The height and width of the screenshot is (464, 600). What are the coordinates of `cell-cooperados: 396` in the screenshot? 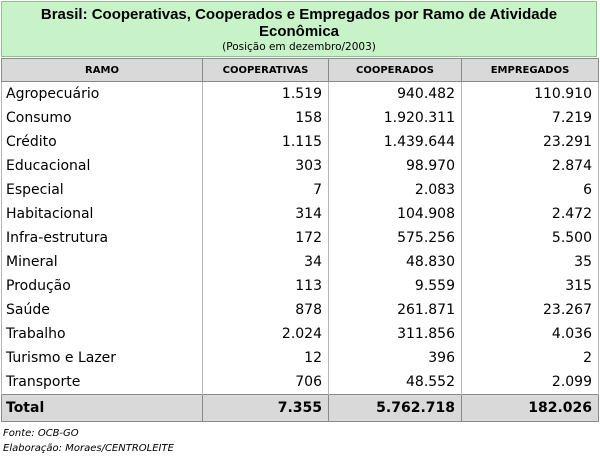 It's located at (395, 358).